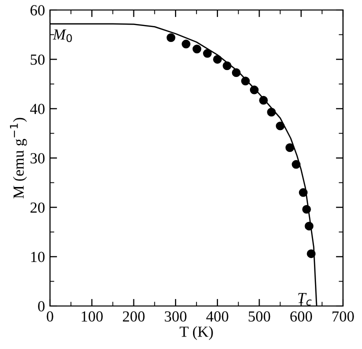 This screenshot has width=362, height=349. What do you see at coordinates (38, 257) in the screenshot?
I see `y-tick-label: 10` at bounding box center [38, 257].